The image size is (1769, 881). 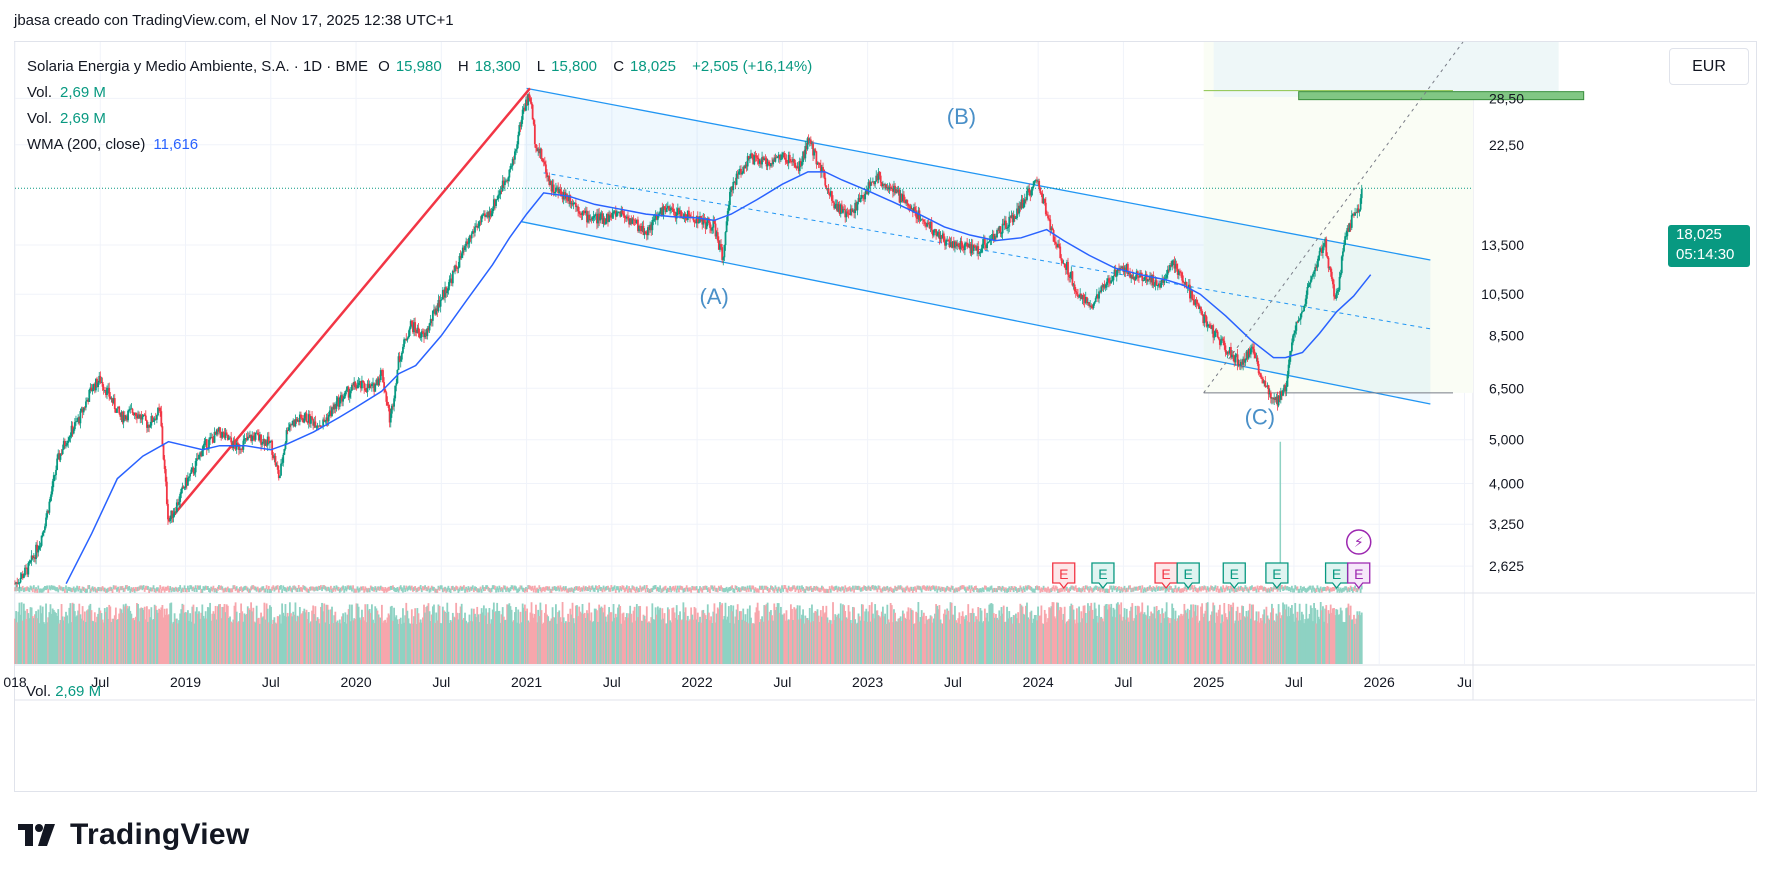 I want to click on tradingview-logo: TradingView, so click(x=133, y=835).